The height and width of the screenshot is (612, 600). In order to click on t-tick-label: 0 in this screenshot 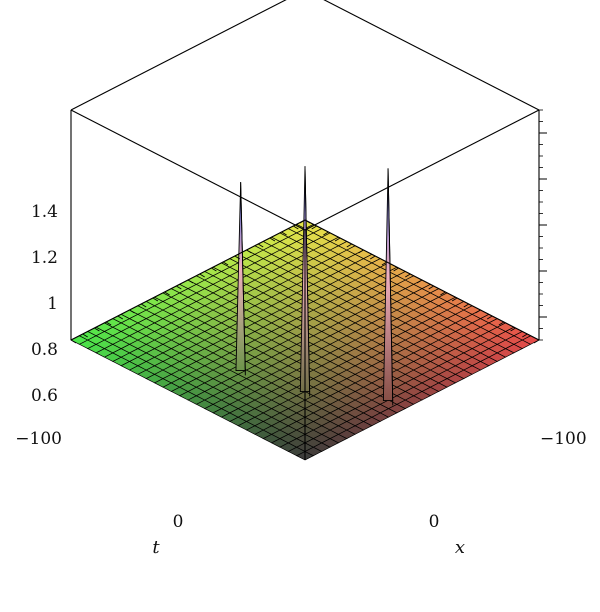, I will do `click(178, 522)`.